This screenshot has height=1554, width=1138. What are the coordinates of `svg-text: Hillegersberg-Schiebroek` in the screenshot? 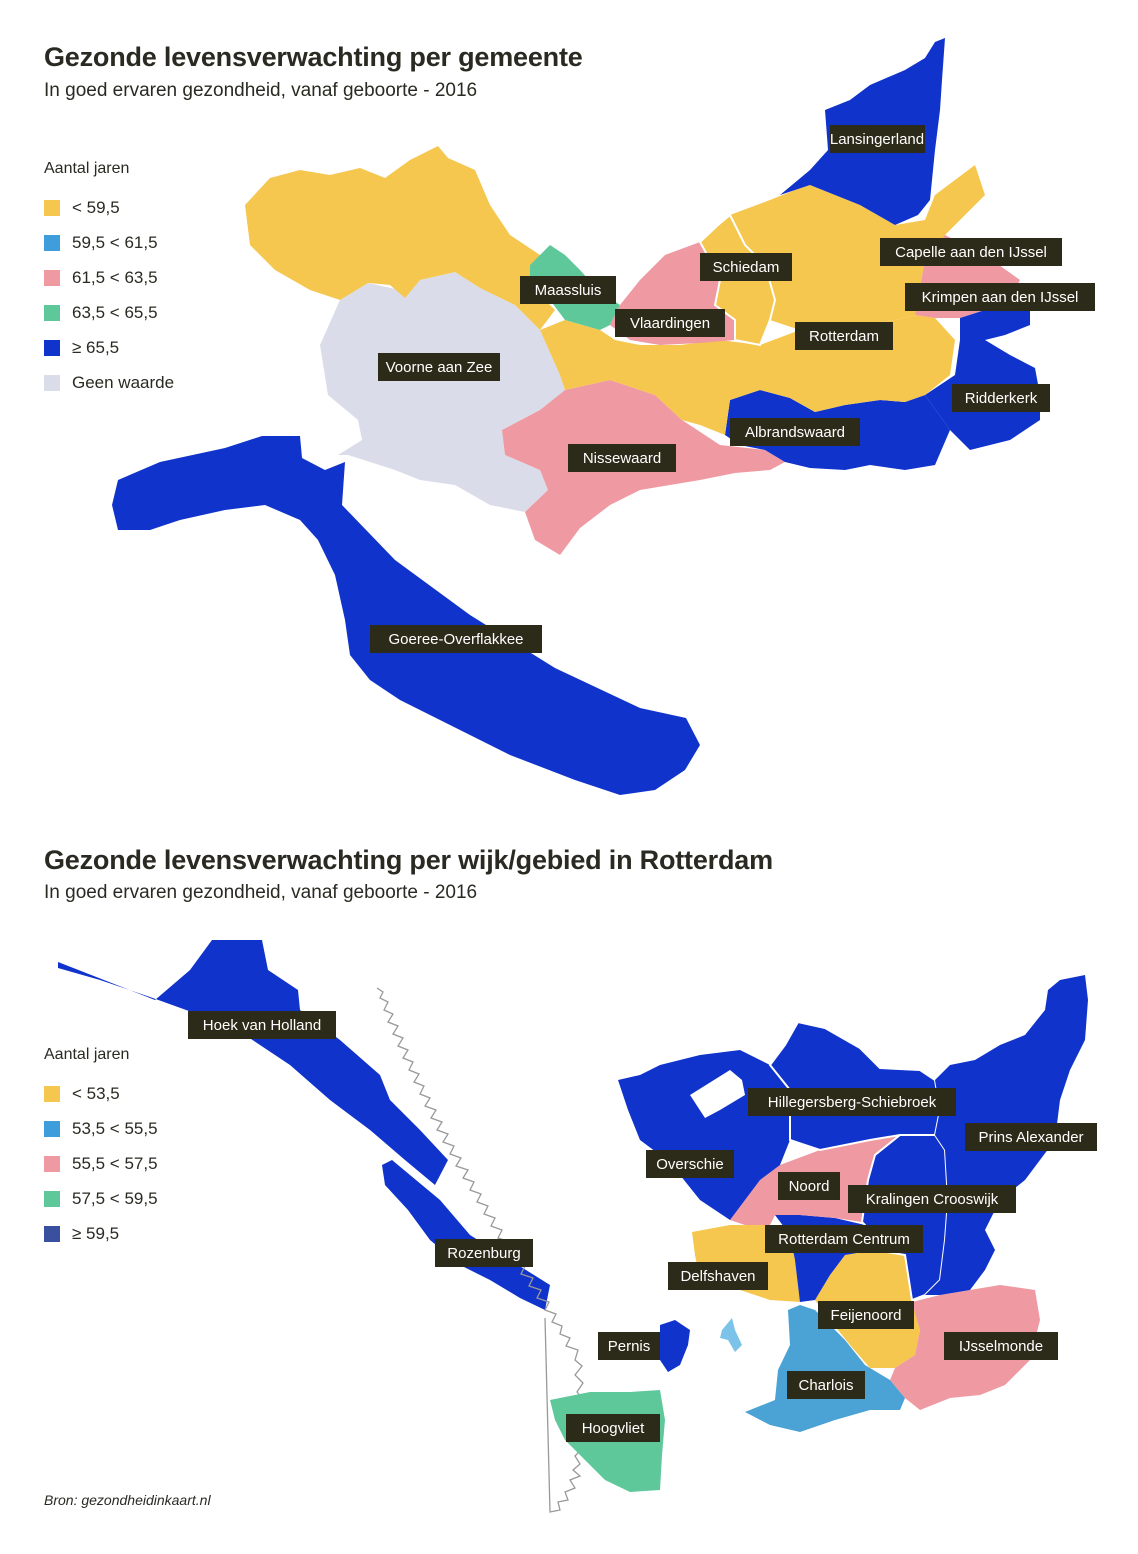 It's located at (852, 1102).